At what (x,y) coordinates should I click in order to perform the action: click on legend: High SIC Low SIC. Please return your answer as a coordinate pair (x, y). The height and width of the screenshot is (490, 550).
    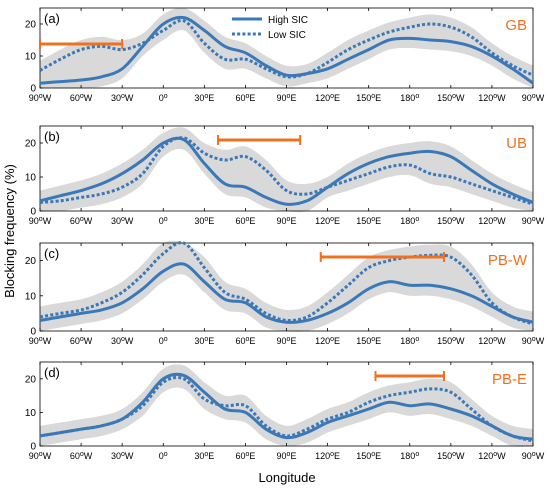
    Looking at the image, I should click on (270, 28).